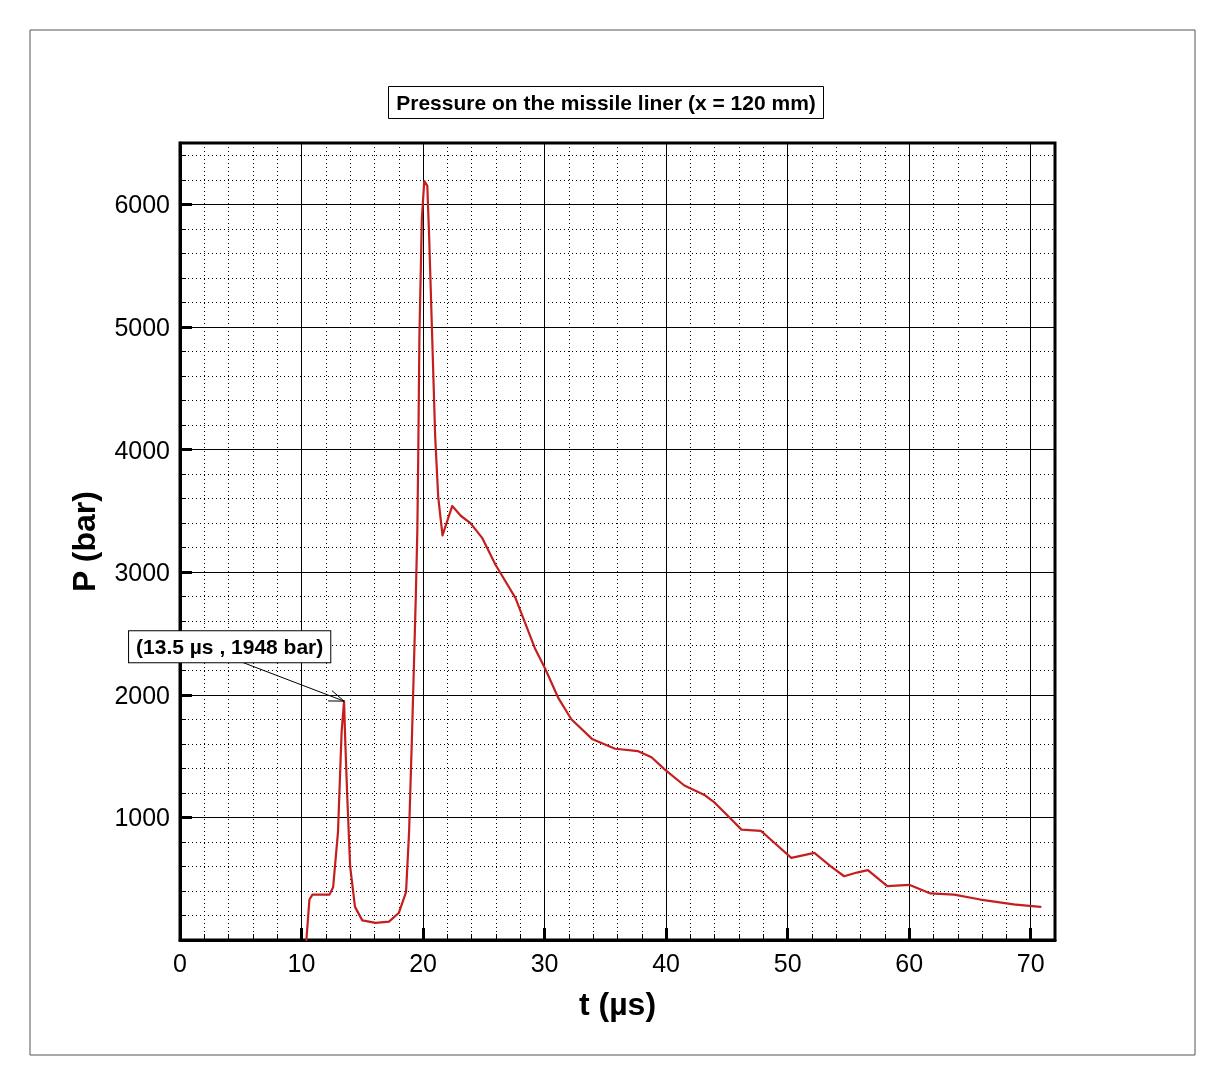  Describe the element at coordinates (909, 962) in the screenshot. I see `x-tick-label: 60` at that location.